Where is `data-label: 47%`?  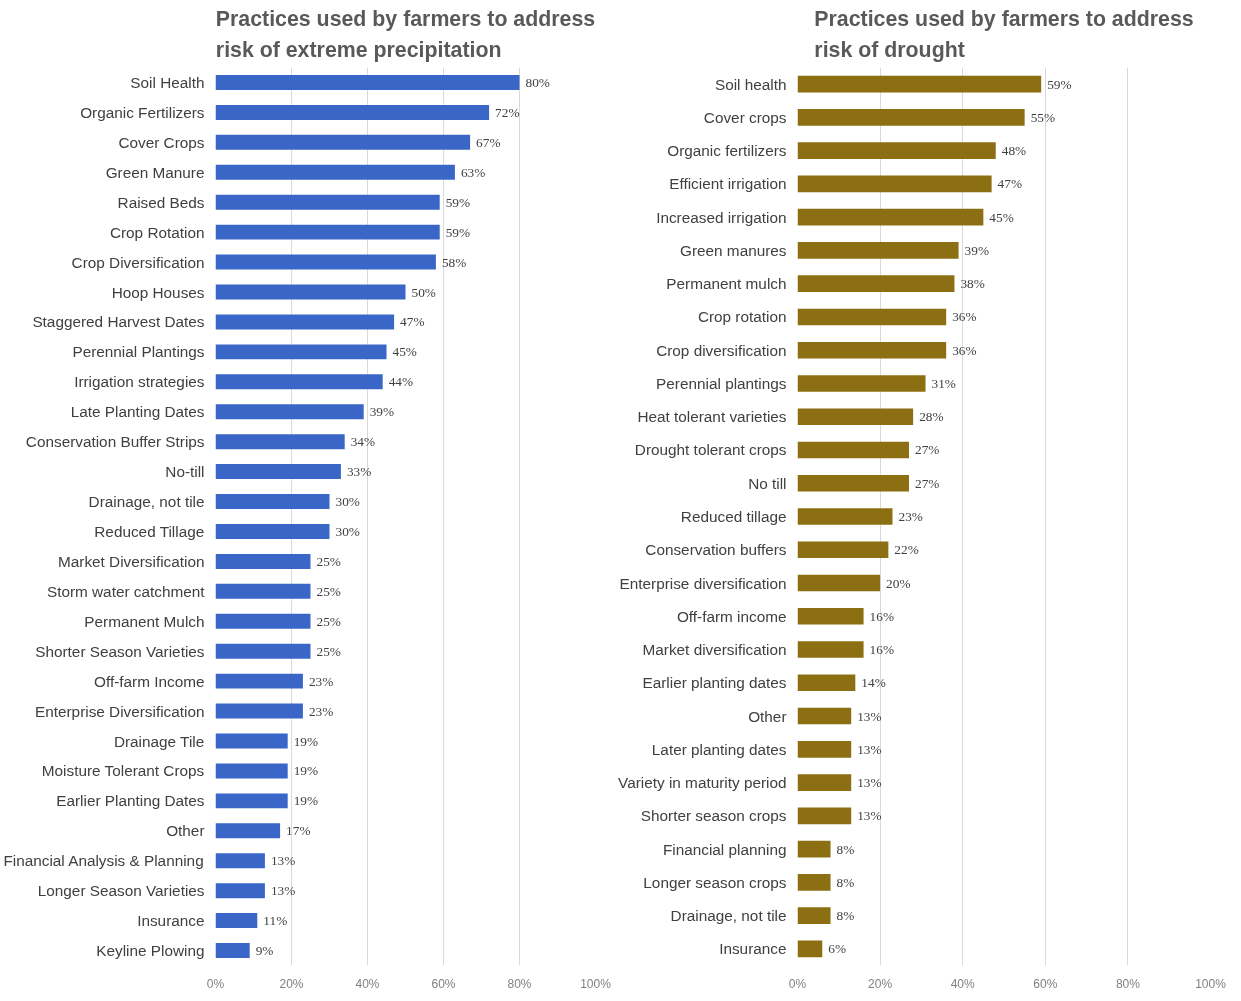 data-label: 47% is located at coordinates (1010, 184).